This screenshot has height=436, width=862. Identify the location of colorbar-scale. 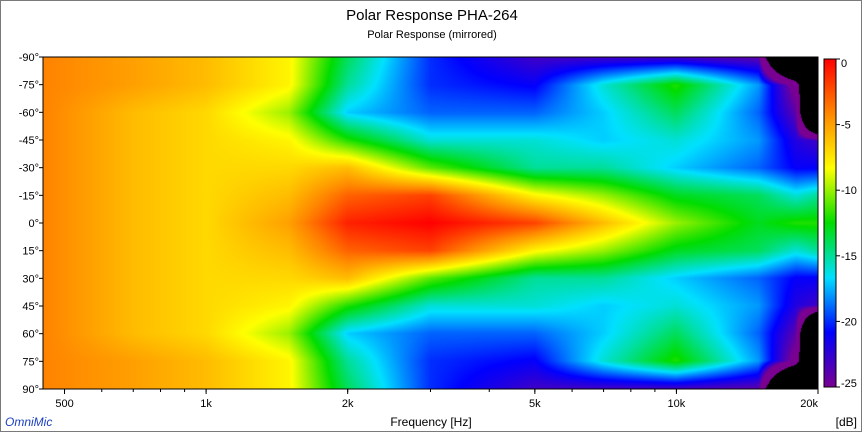
(830, 223).